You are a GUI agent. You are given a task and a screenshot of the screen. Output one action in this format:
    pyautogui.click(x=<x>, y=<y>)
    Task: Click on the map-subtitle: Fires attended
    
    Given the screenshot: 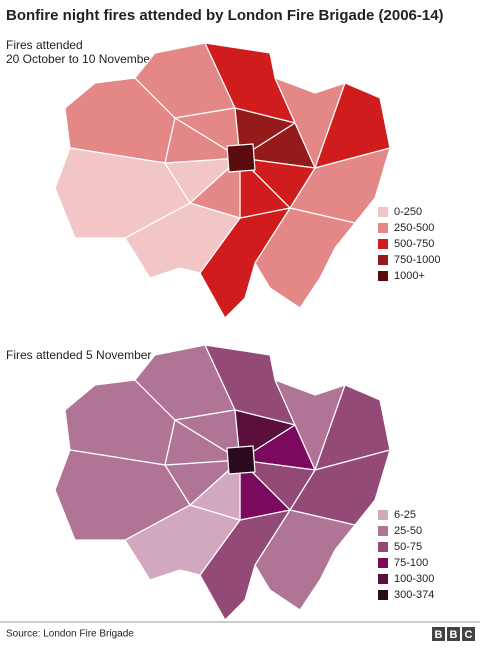 What is the action you would take?
    pyautogui.click(x=44, y=45)
    